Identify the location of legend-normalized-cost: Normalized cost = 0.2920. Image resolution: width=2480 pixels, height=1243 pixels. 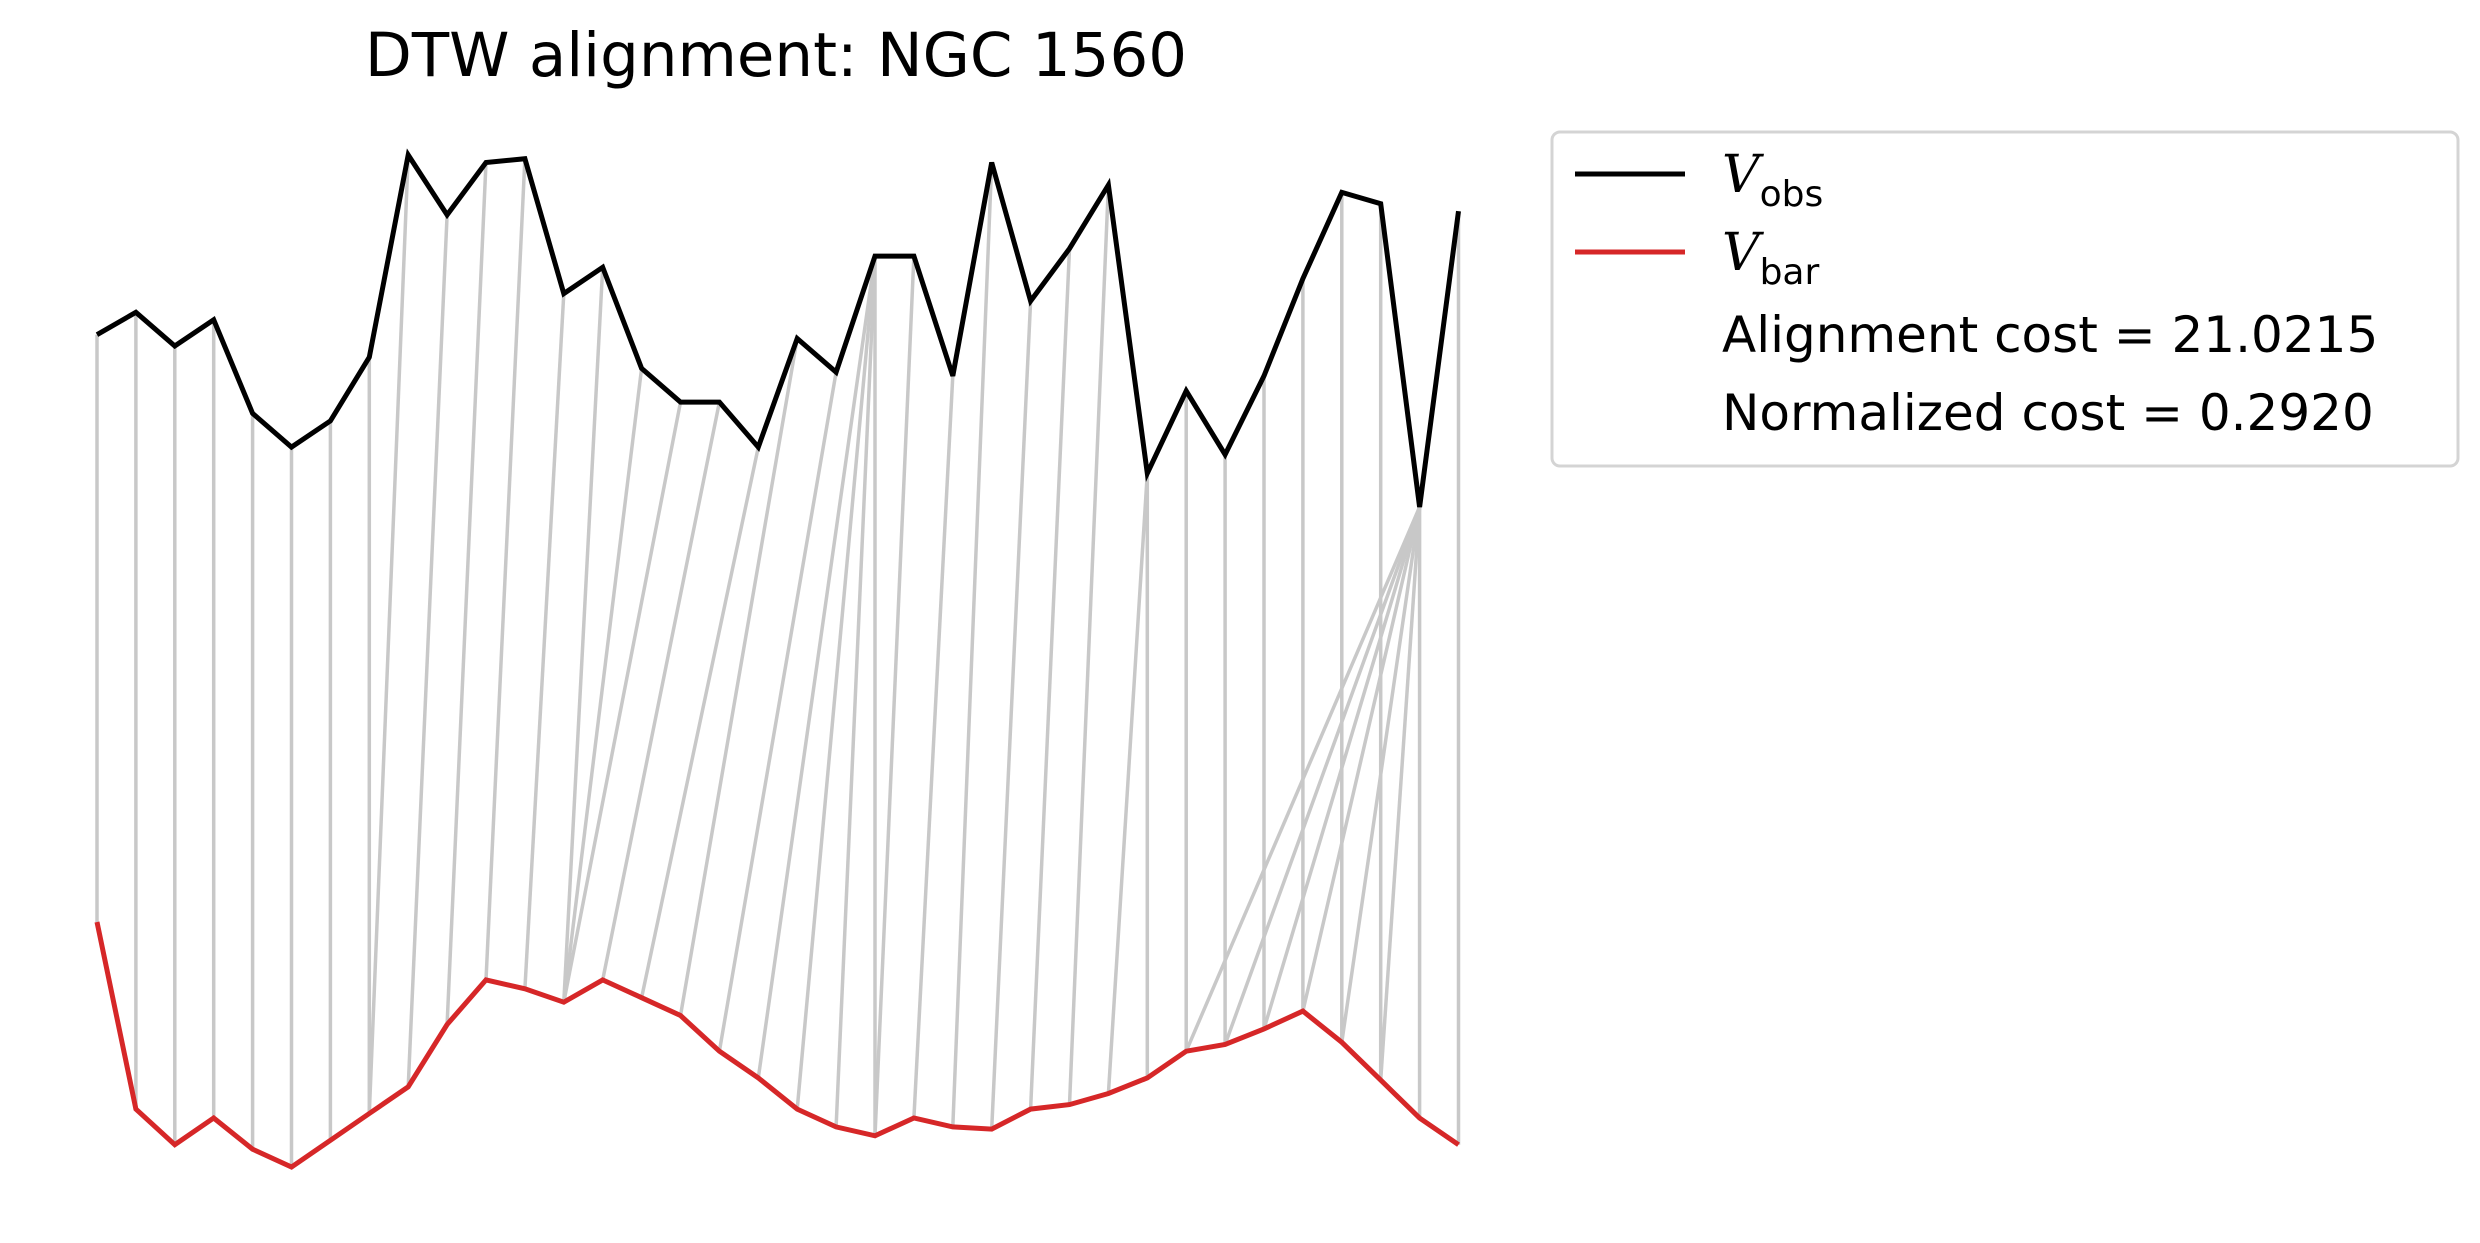
(2048, 413).